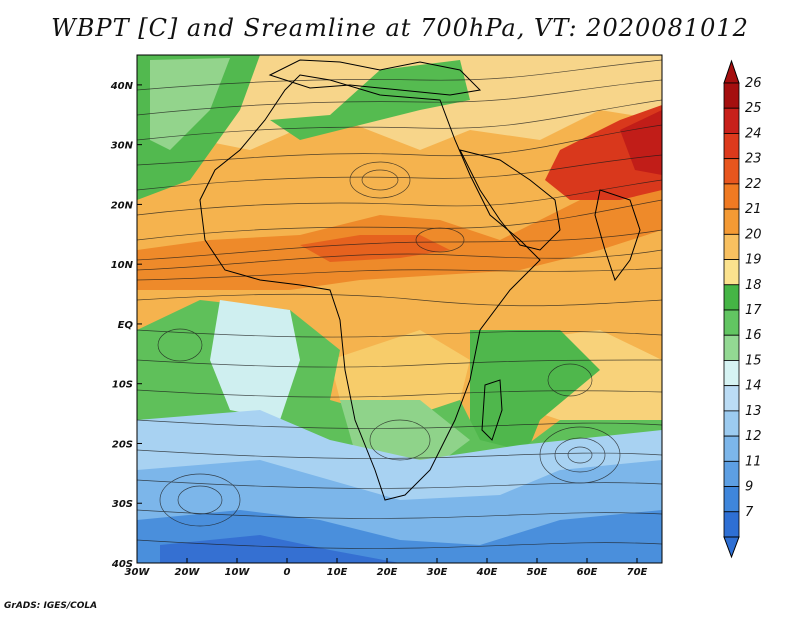  Describe the element at coordinates (742, 309) in the screenshot. I see `colorbar: 26 25 24 23 22 21 20 19 18 17 16 15 14 13 12 11 9 7` at that location.